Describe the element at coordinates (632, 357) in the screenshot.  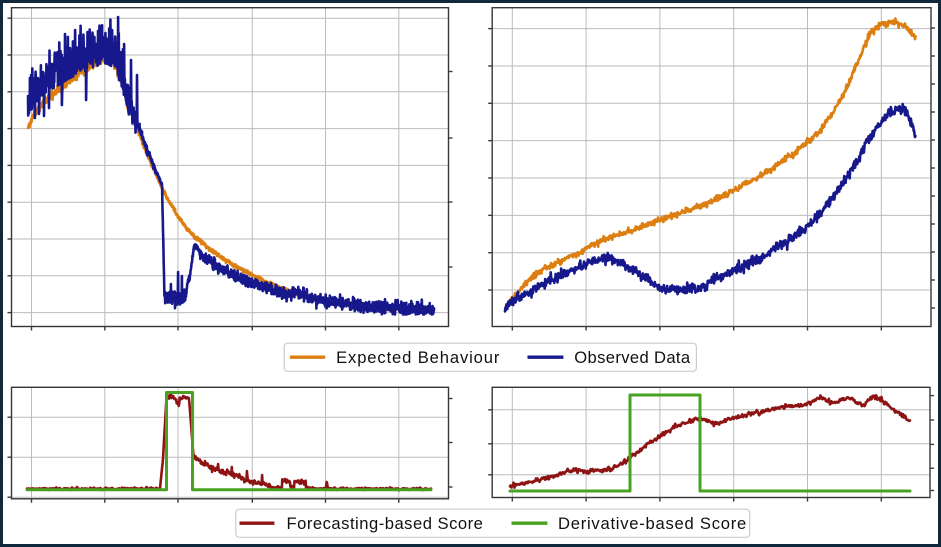
I see `svg-text: Observed Data` at that location.